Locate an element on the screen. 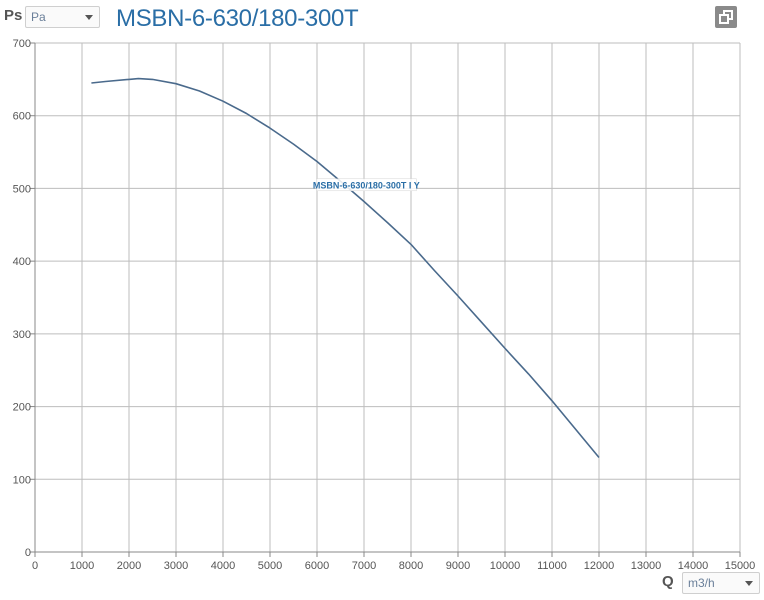 This screenshot has height=600, width=764. x-tick-label: 8000 is located at coordinates (411, 566).